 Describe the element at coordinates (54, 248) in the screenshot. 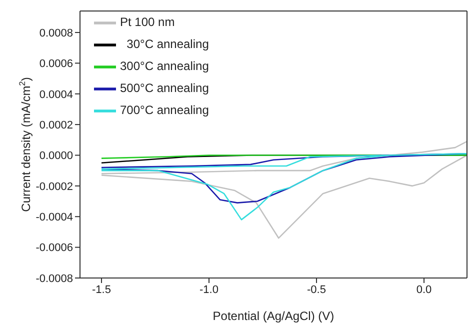

I see `y-tick-label: -0.0006` at that location.